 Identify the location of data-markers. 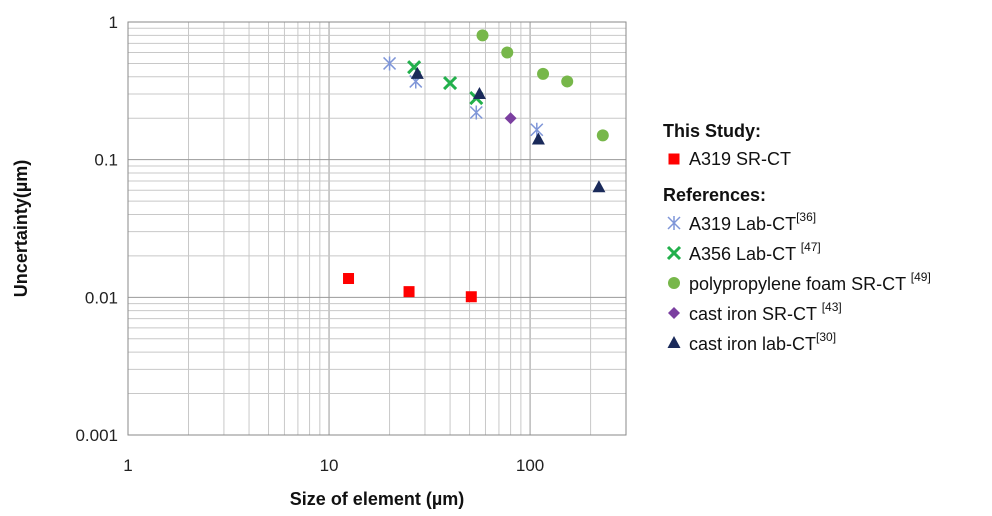
(476, 166).